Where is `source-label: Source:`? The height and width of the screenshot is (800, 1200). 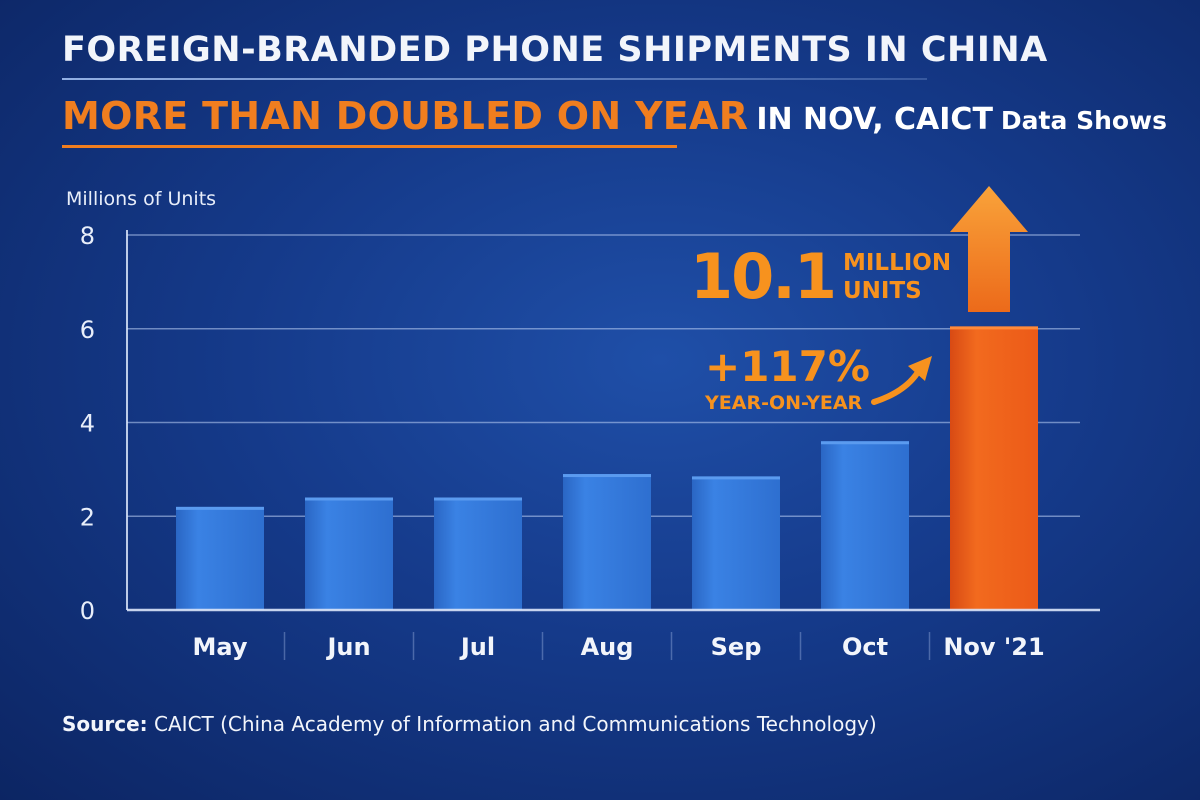 source-label: Source: is located at coordinates (105, 724).